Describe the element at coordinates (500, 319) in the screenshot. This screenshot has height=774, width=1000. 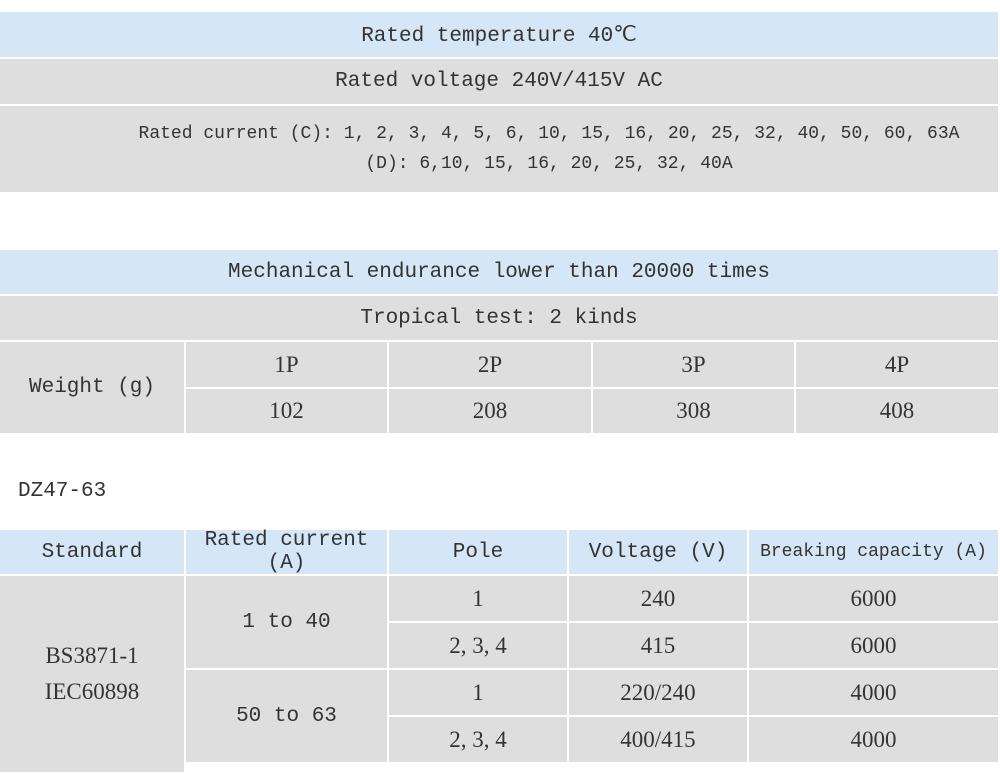
I see `cell: Tropical test: 2 kinds` at that location.